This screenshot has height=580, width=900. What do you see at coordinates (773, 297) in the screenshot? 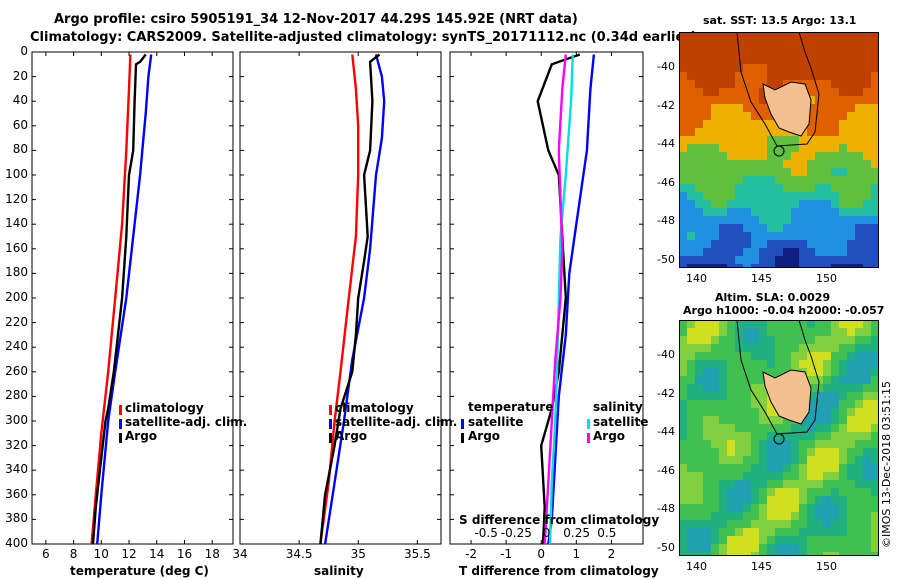
I see `sla-map-title-1: Altim. SLA: 0.0029` at bounding box center [773, 297].